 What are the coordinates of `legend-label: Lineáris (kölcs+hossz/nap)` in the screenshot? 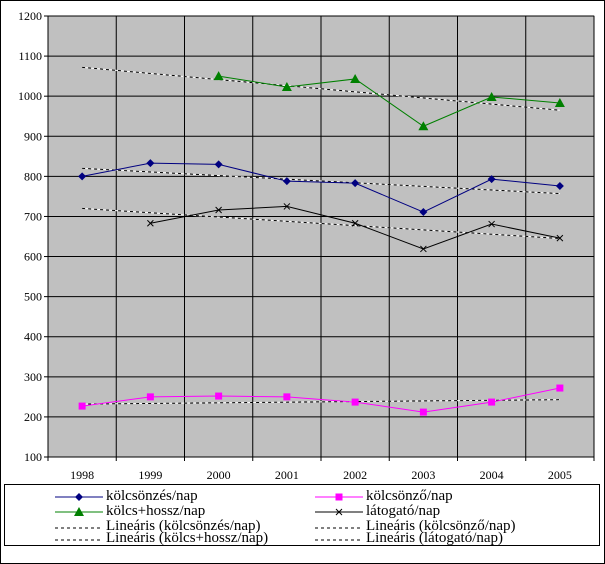 It's located at (187, 538).